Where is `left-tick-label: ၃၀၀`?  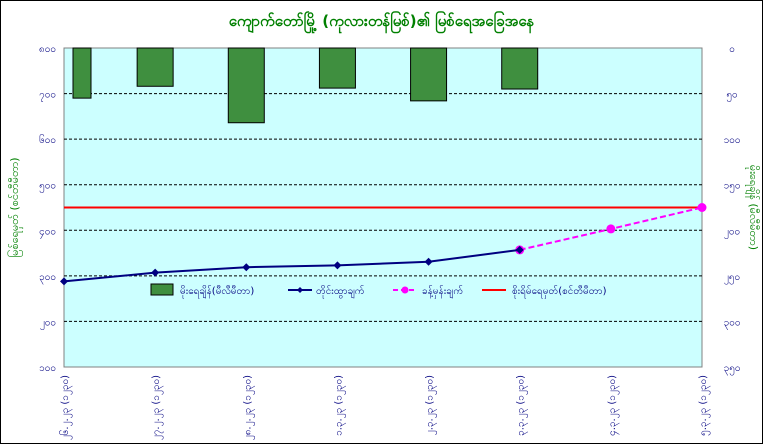 left-tick-label: ၃၀၀ is located at coordinates (47, 278).